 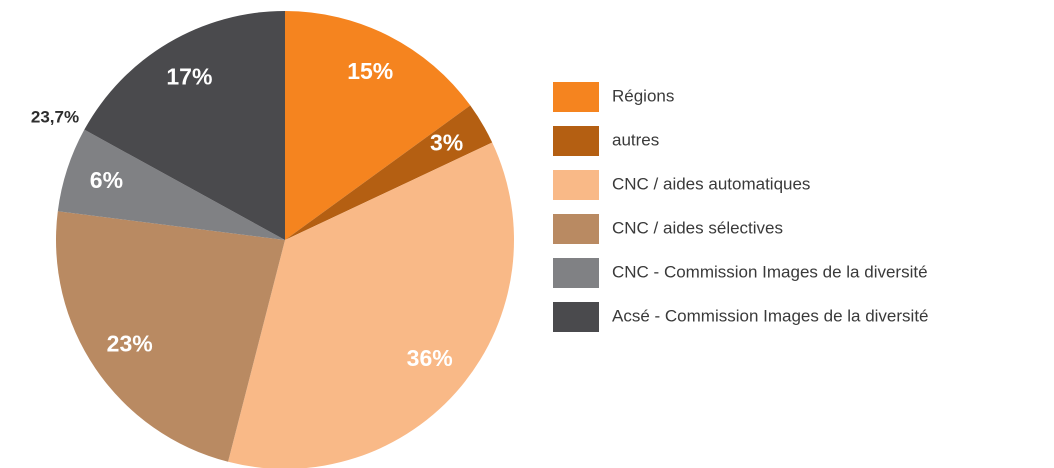 I want to click on legend-label: CNC / aides automatiques, so click(x=711, y=183).